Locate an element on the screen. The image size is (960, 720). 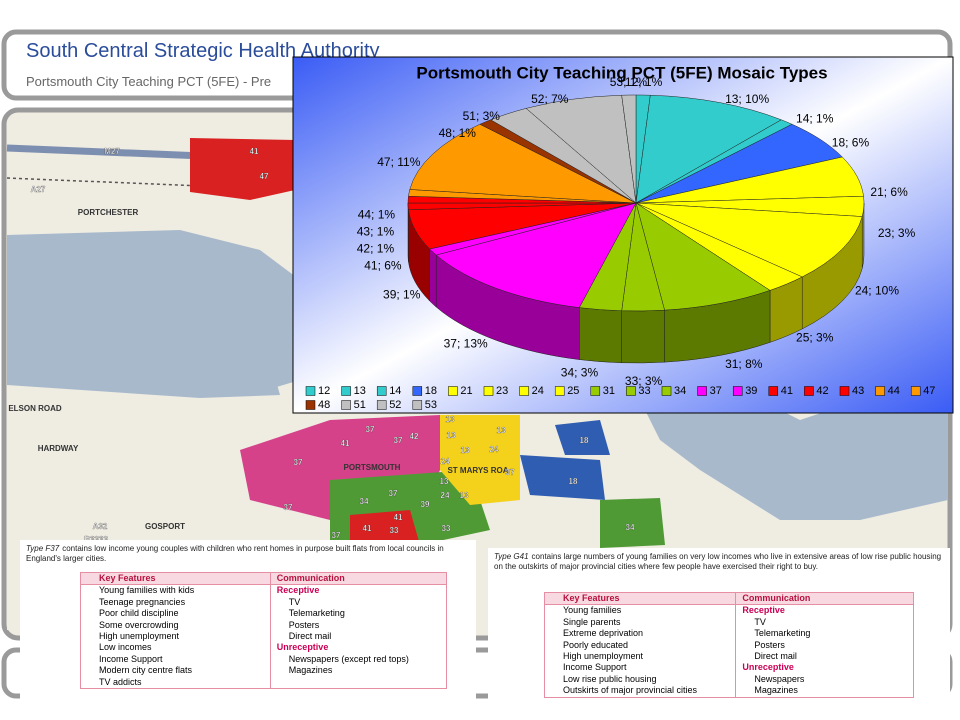
data-label: 48; 1% is located at coordinates (458, 133).